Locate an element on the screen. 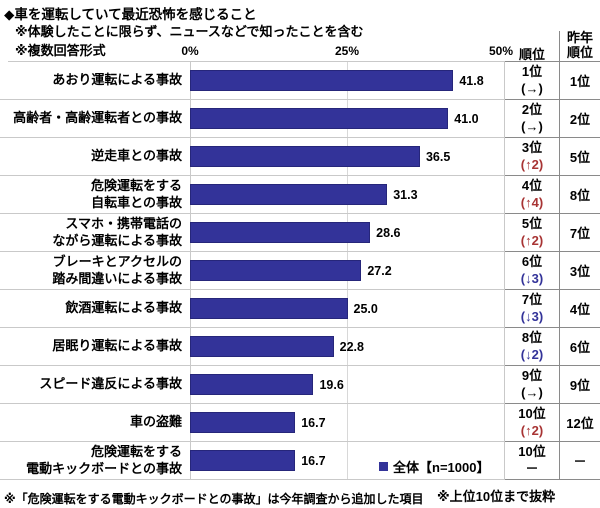  page-title: ◆車を運転していて最近恐怖を感じること is located at coordinates (130, 14).